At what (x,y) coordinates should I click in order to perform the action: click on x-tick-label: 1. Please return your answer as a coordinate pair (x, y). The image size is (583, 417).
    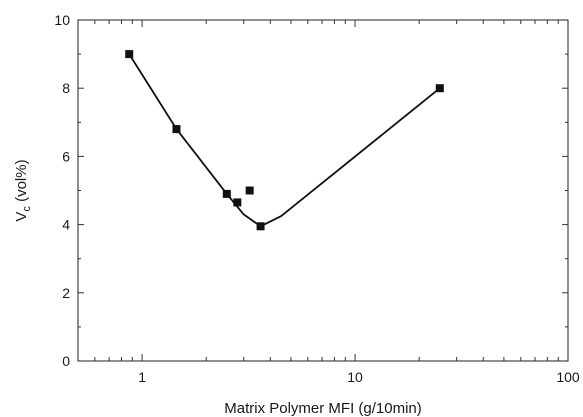
    Looking at the image, I should click on (142, 377).